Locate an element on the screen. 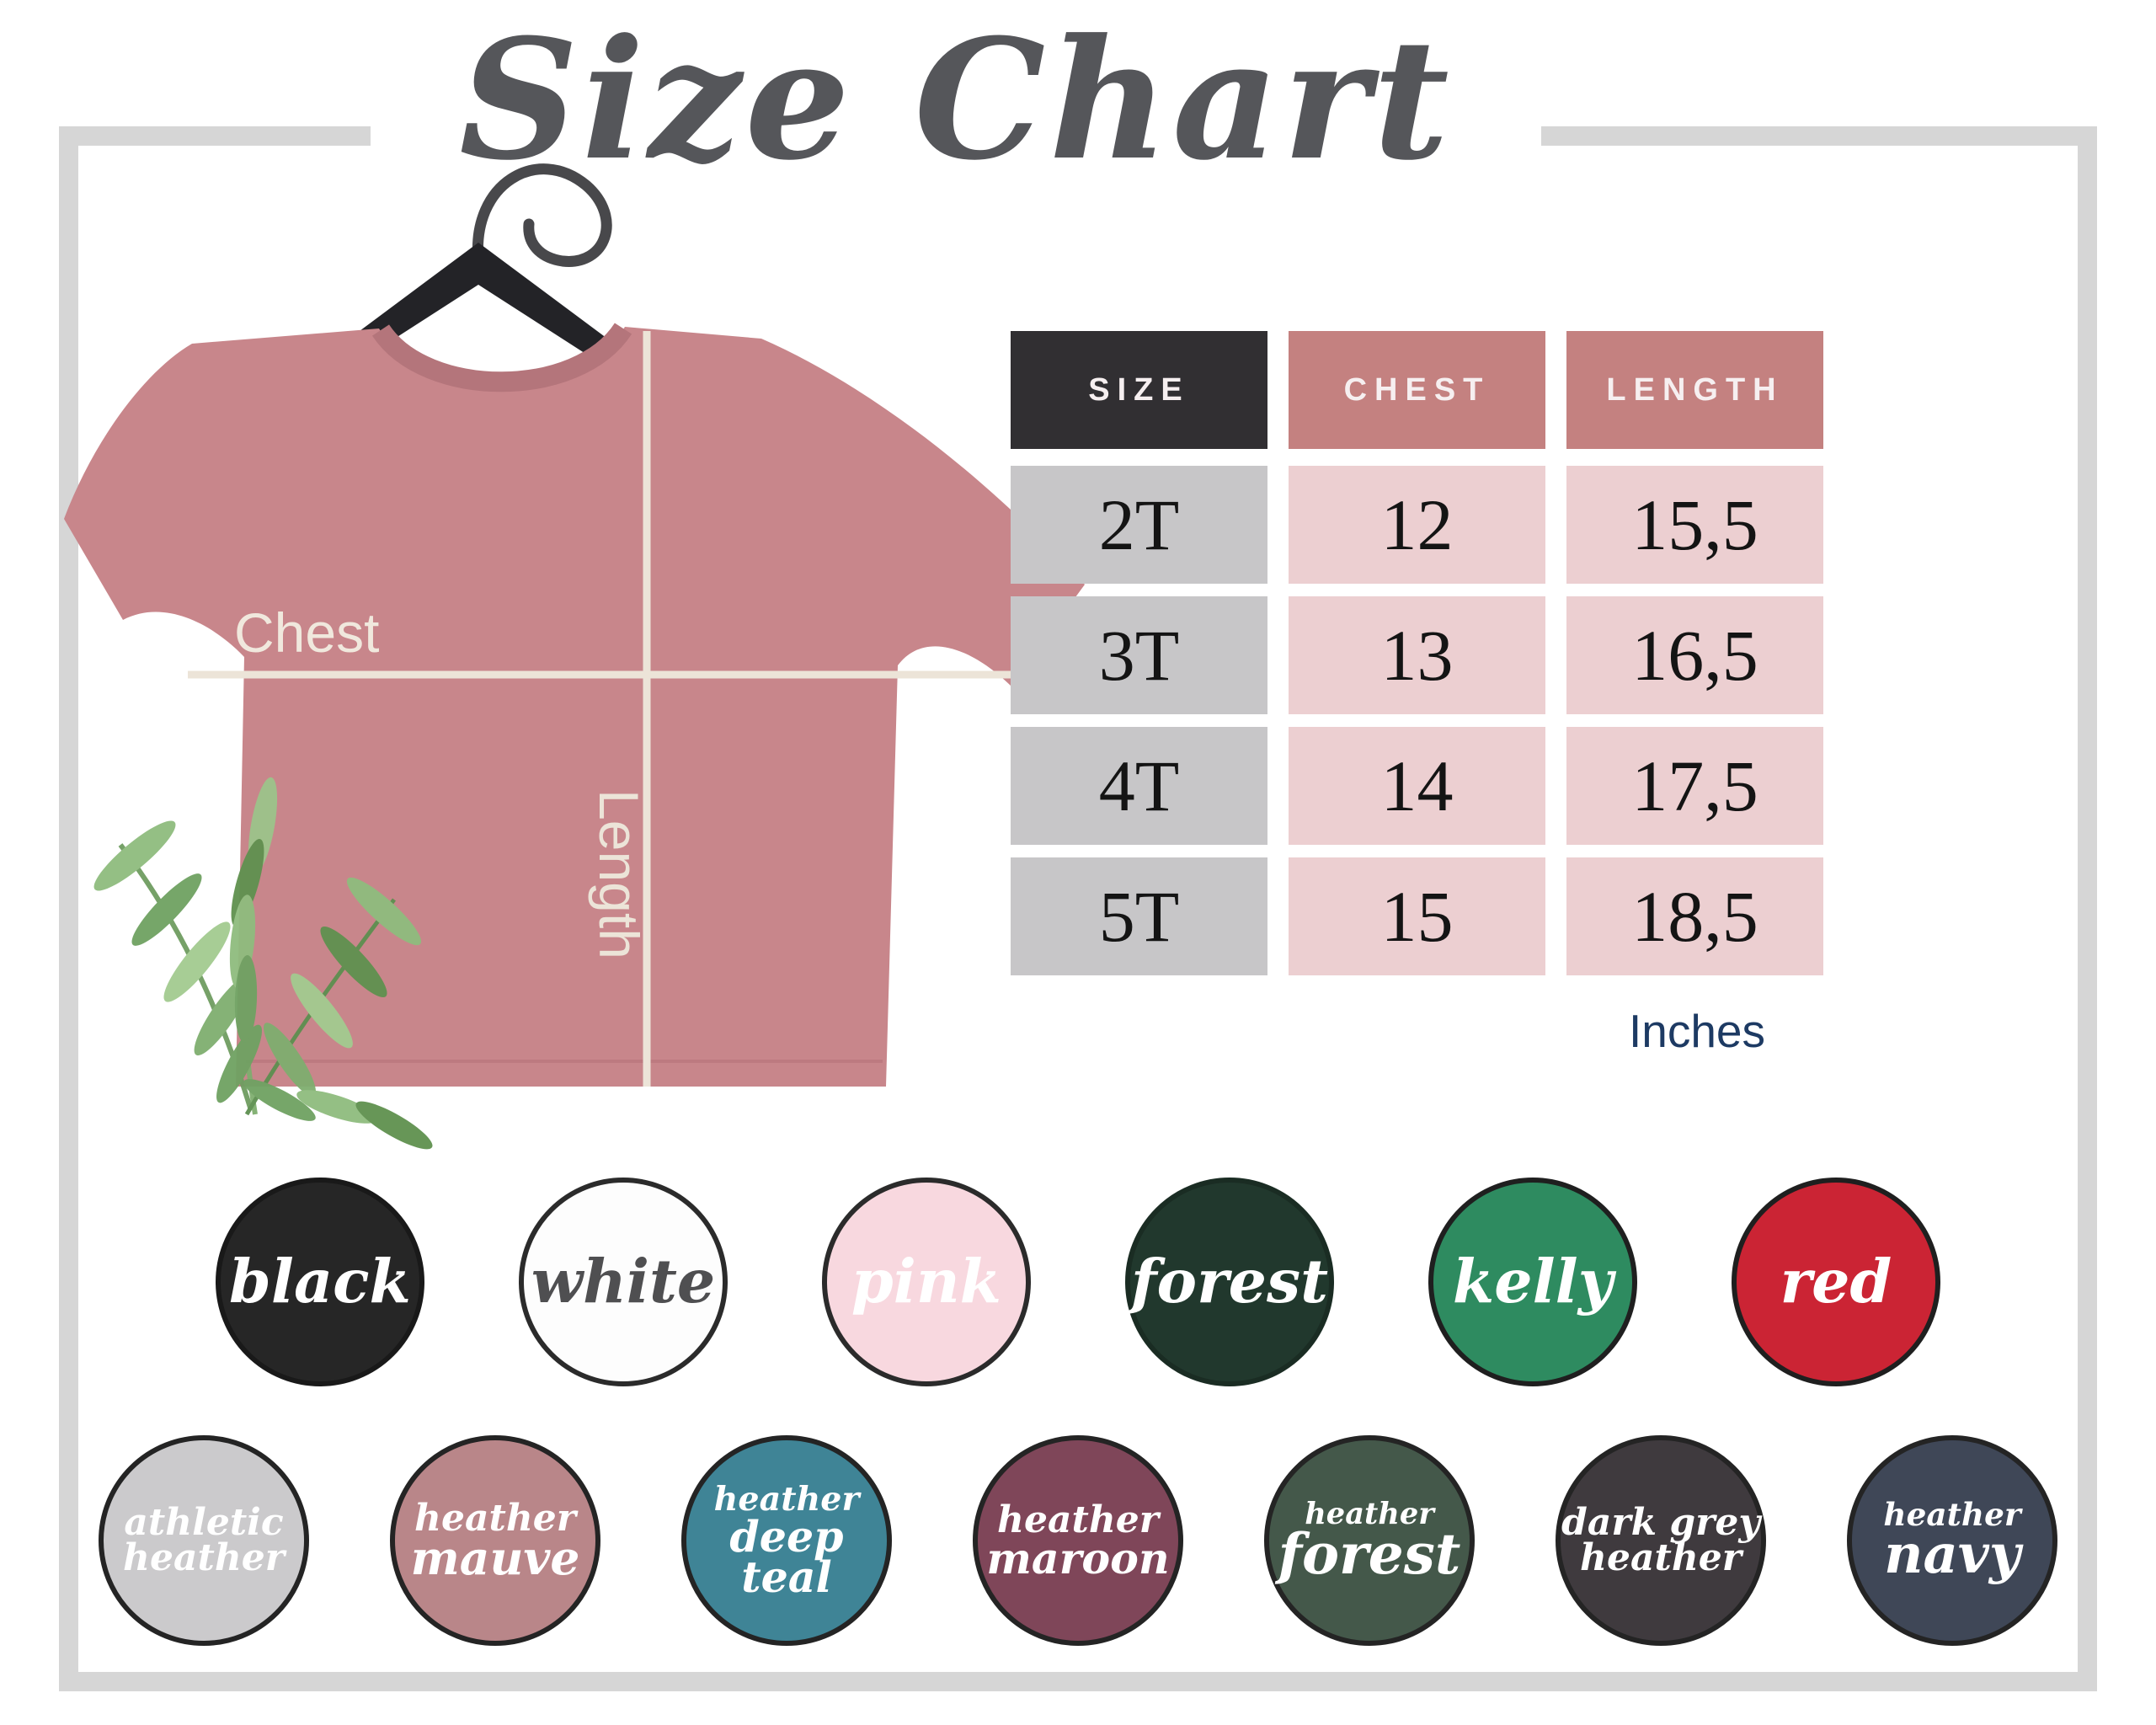 The image size is (2156, 1725). swatch-heather-navy: heather navy is located at coordinates (1952, 1540).